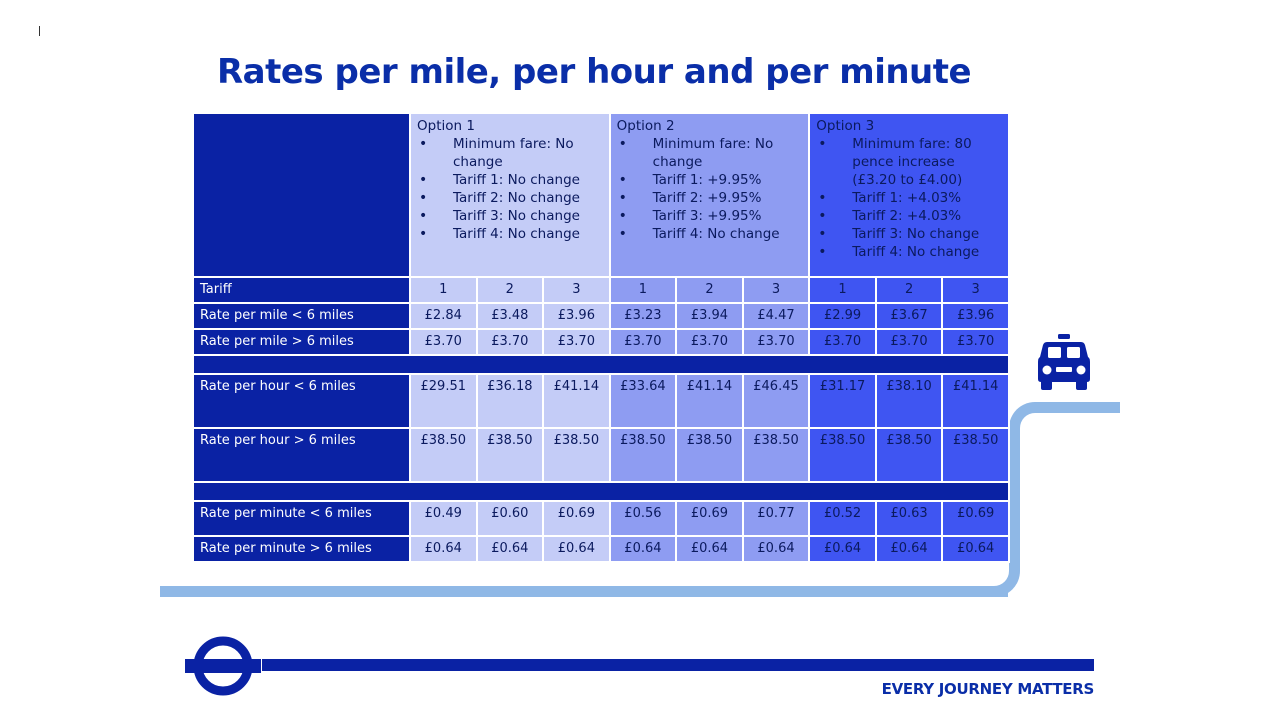 Image resolution: width=1280 pixels, height=720 pixels. Describe the element at coordinates (443, 316) in the screenshot. I see `rate-cell: £2.84` at that location.